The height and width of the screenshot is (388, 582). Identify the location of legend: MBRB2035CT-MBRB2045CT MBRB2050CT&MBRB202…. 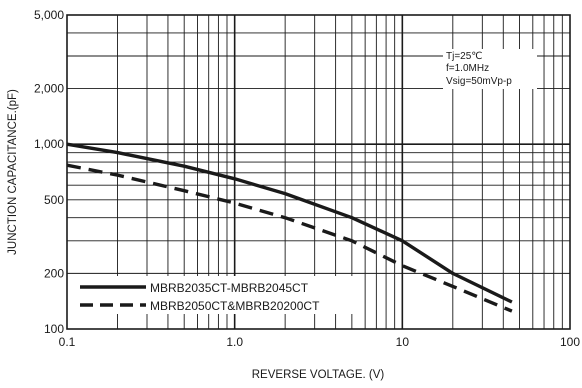
(217, 295).